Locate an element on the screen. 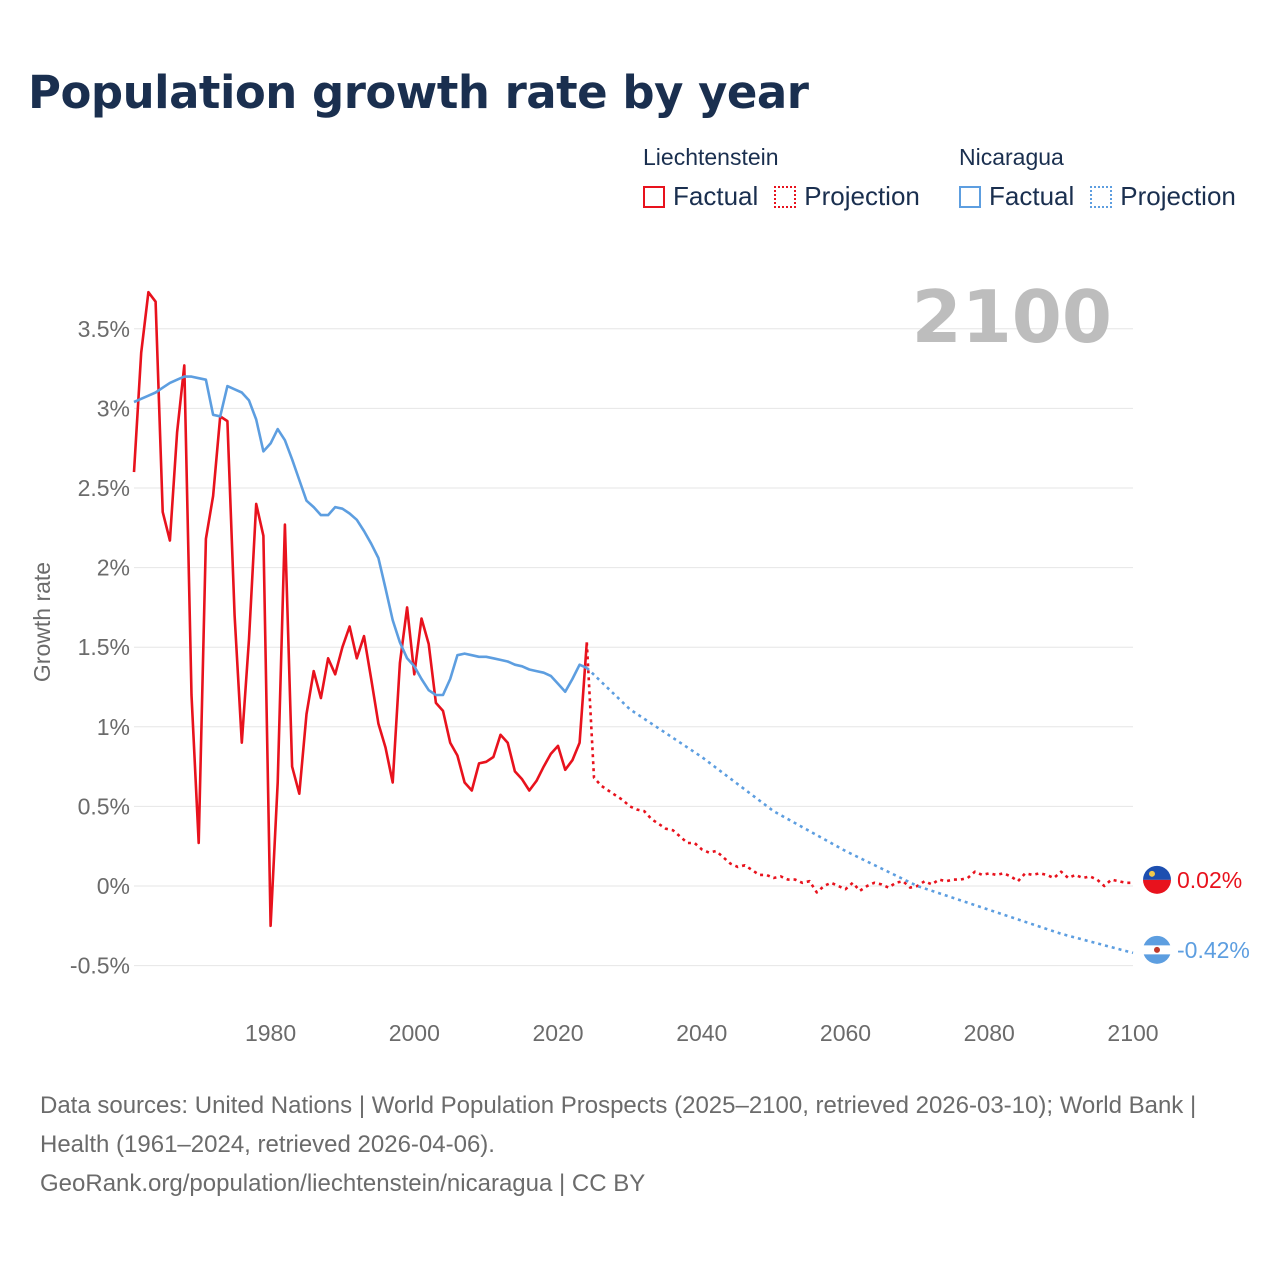 Image resolution: width=1280 pixels, height=1280 pixels. x-axis-ticks: 1980 2000 2020 2040 2060 2080 2100 is located at coordinates (702, 1033).